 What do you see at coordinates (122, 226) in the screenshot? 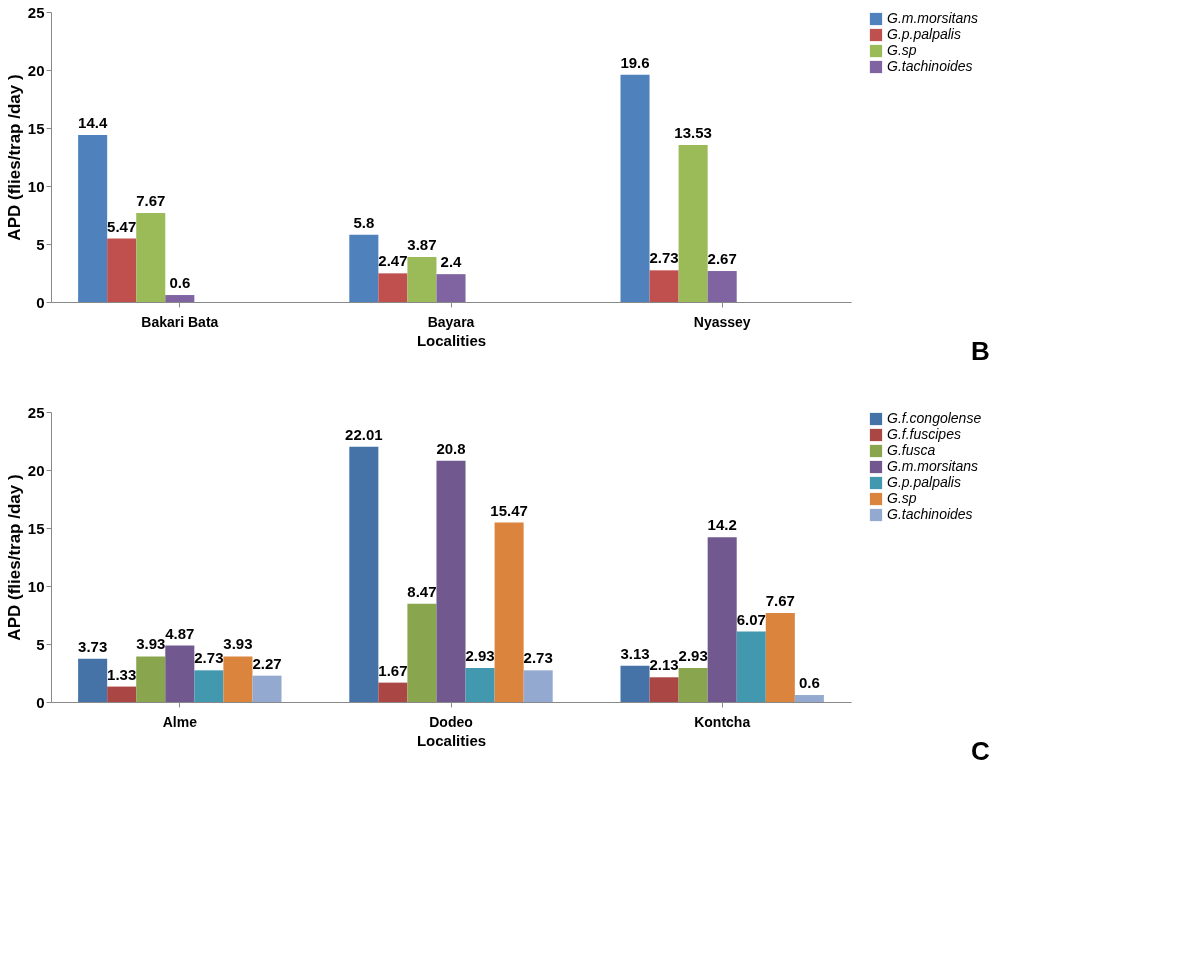
I see `data-label: 5.47` at bounding box center [122, 226].